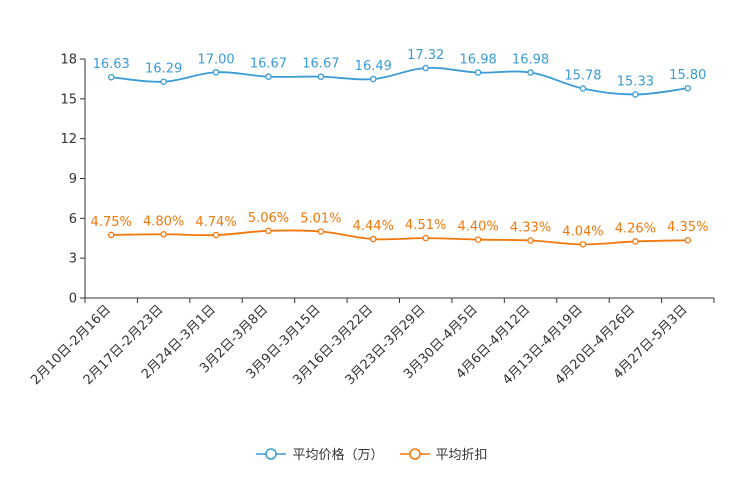 This screenshot has width=744, height=496. What do you see at coordinates (73, 299) in the screenshot?
I see `y-tick-label: 0` at bounding box center [73, 299].